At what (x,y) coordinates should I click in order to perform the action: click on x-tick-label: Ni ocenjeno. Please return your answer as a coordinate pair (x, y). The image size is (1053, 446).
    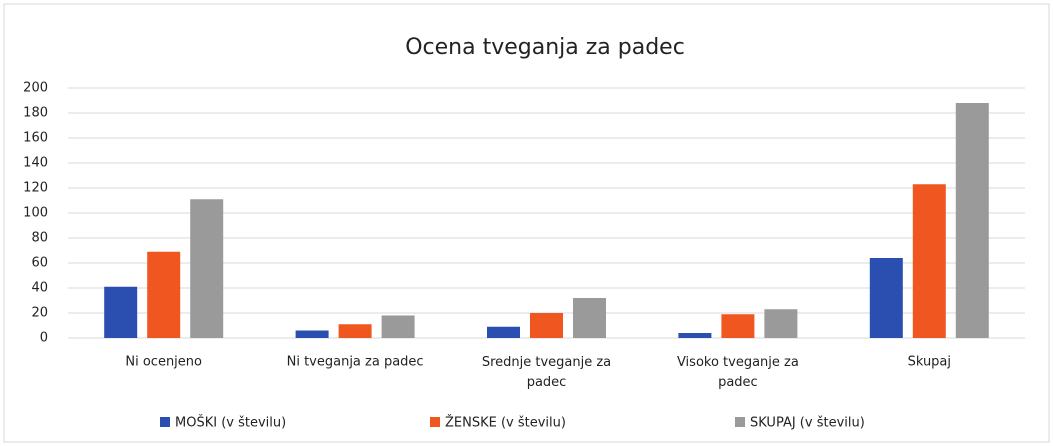
    Looking at the image, I should click on (163, 362).